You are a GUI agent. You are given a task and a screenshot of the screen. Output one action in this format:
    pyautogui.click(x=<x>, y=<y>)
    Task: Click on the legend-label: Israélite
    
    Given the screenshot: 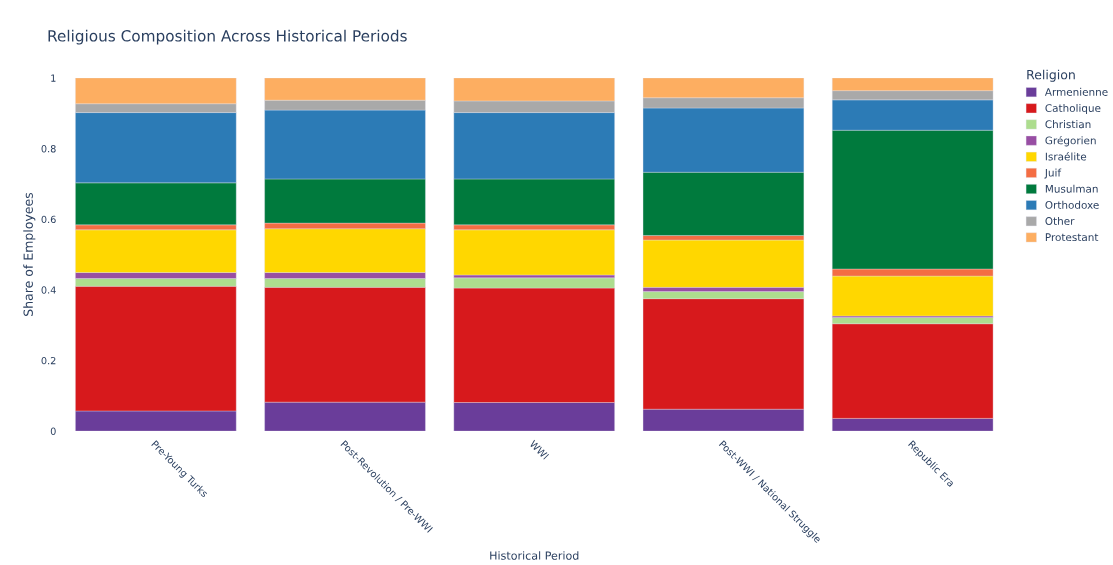 What is the action you would take?
    pyautogui.click(x=1066, y=156)
    